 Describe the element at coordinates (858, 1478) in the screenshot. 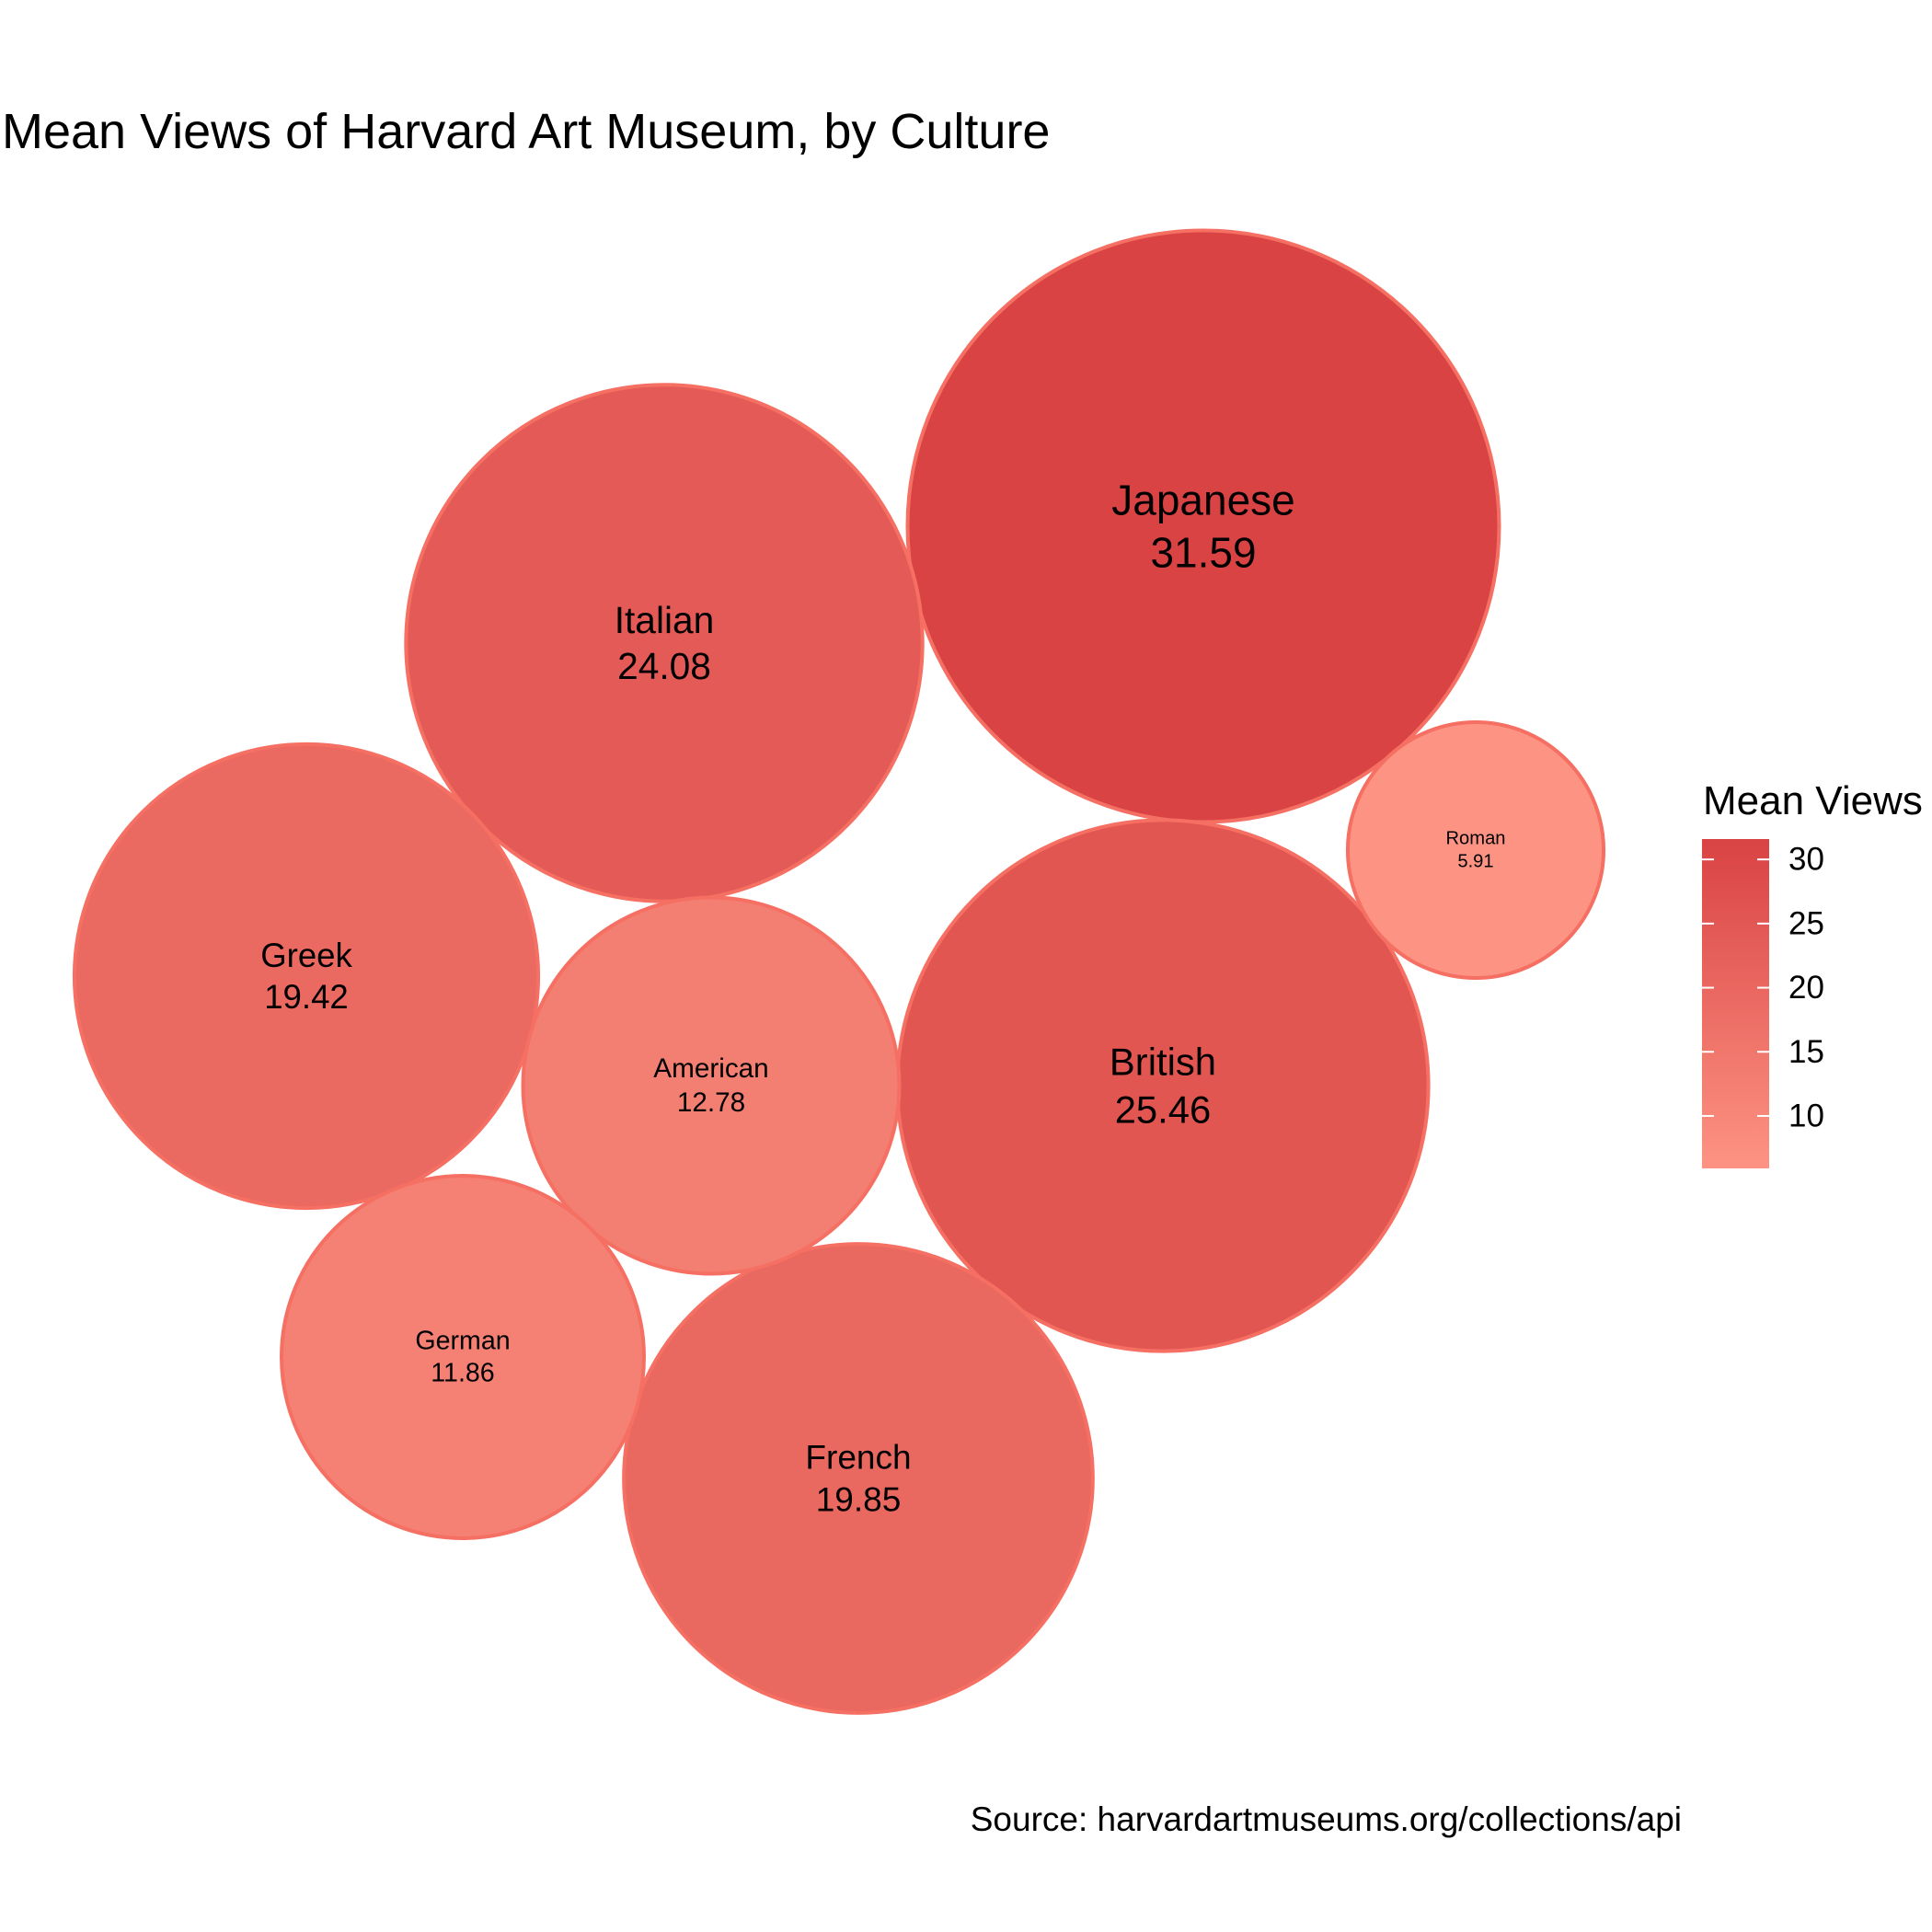

I see `bubble-circle-french` at that location.